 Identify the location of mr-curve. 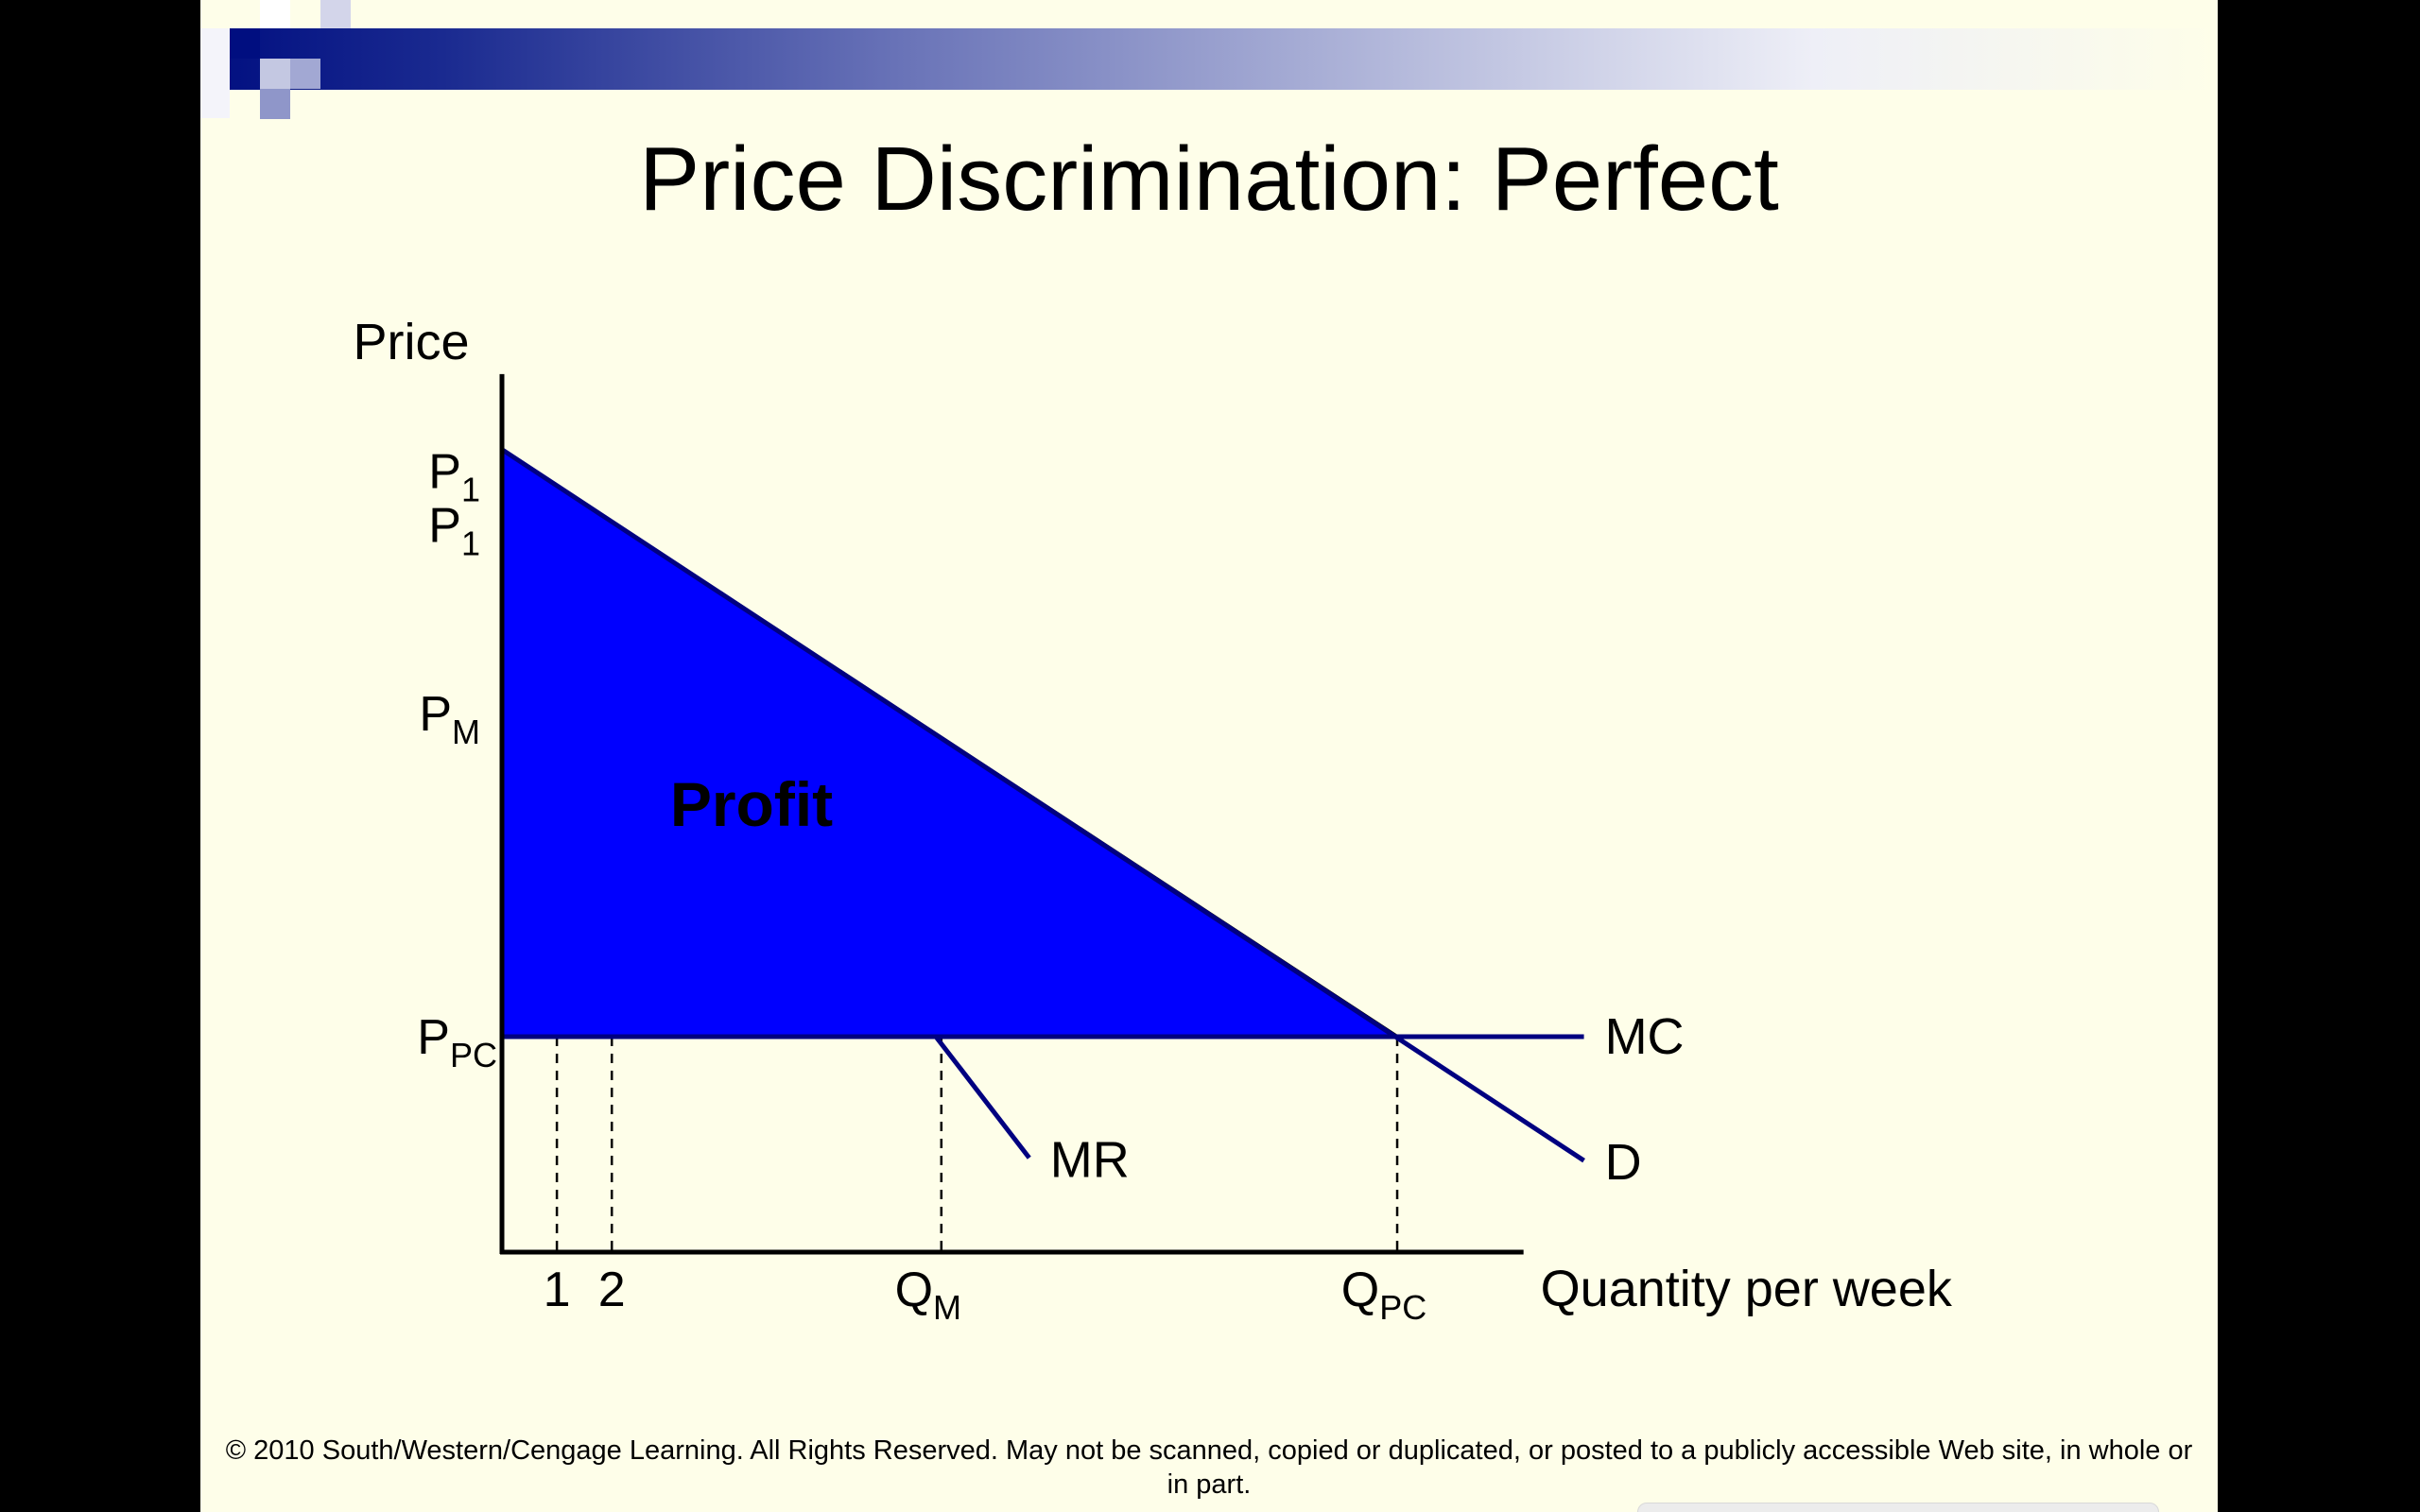
(983, 1097).